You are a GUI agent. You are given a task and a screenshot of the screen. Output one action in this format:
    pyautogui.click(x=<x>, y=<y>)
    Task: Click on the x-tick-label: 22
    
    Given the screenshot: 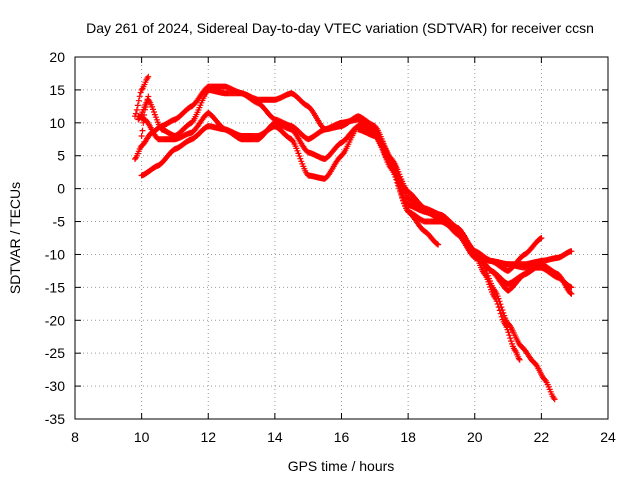 What is the action you would take?
    pyautogui.click(x=542, y=437)
    